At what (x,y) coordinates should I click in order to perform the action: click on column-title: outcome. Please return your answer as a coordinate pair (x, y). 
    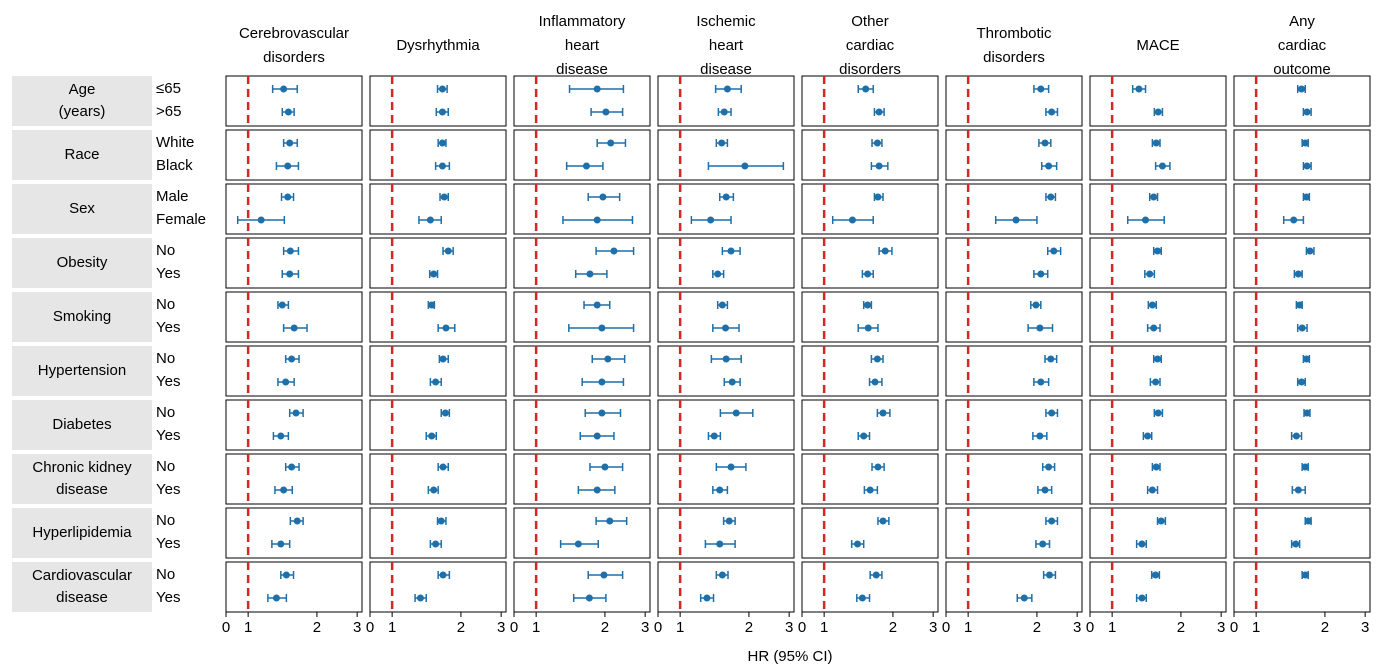
    Looking at the image, I should click on (1302, 69).